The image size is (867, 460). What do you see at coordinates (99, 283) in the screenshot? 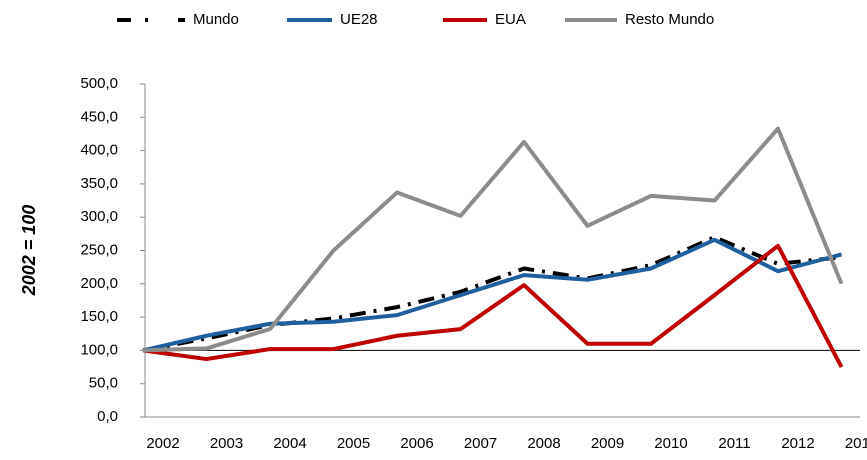
I see `y-tick-label: 200,0` at bounding box center [99, 283].